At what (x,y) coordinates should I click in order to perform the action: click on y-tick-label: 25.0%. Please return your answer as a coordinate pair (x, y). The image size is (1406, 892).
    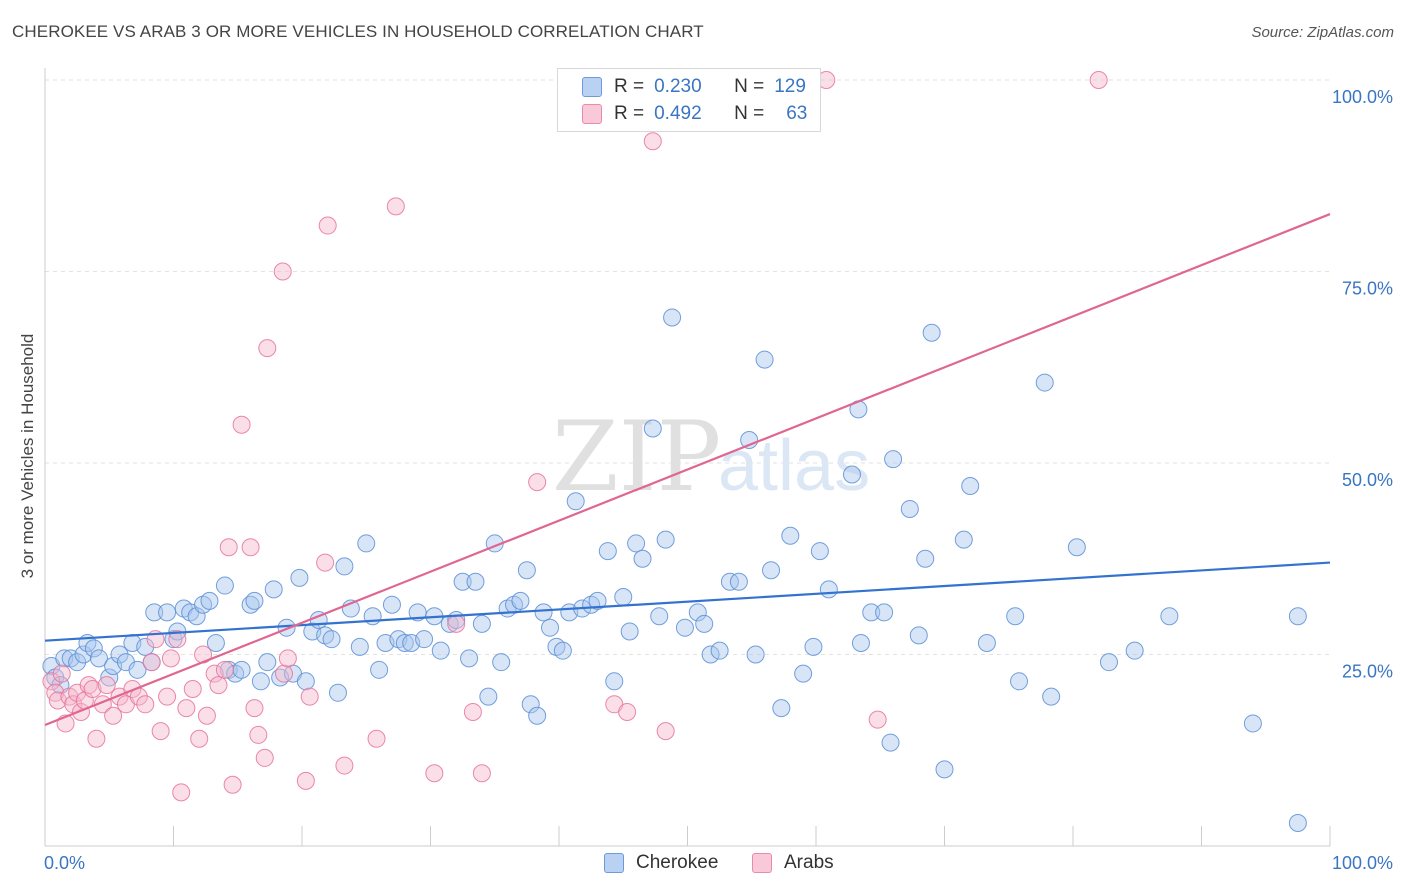
    Looking at the image, I should click on (1367, 672).